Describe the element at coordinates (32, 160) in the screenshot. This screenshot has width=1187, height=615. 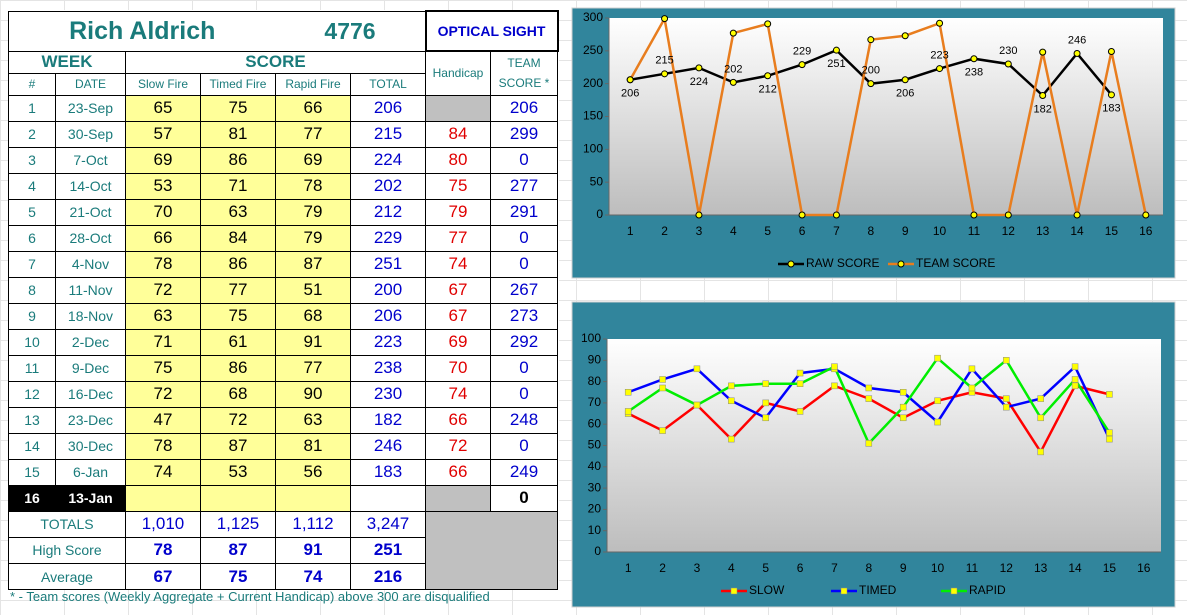
I see `week-cell: 3` at that location.